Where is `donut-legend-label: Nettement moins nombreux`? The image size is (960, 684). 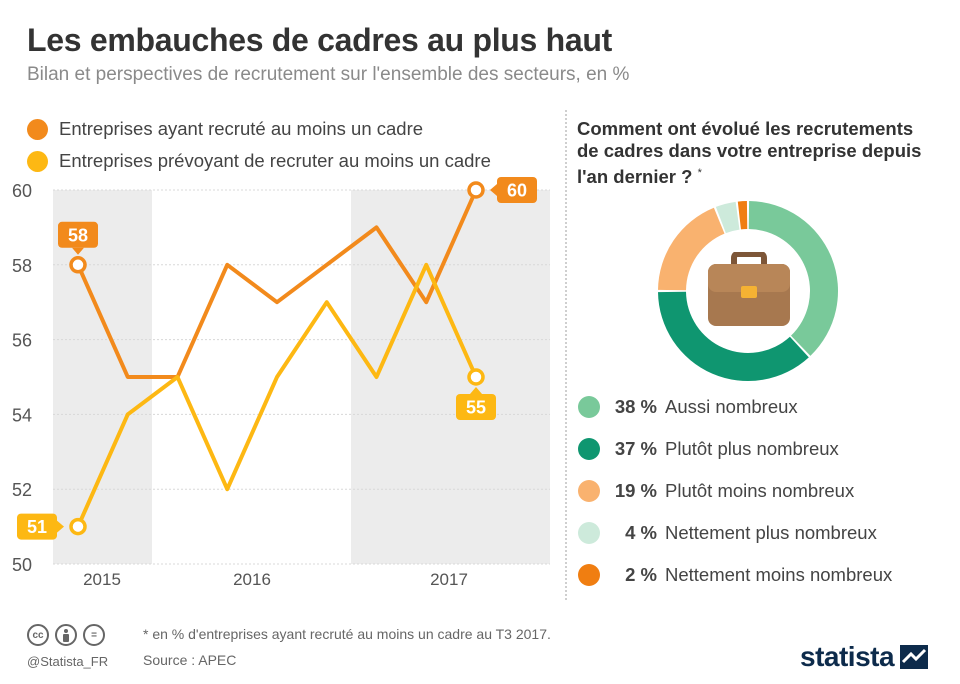 donut-legend-label: Nettement moins nombreux is located at coordinates (779, 574).